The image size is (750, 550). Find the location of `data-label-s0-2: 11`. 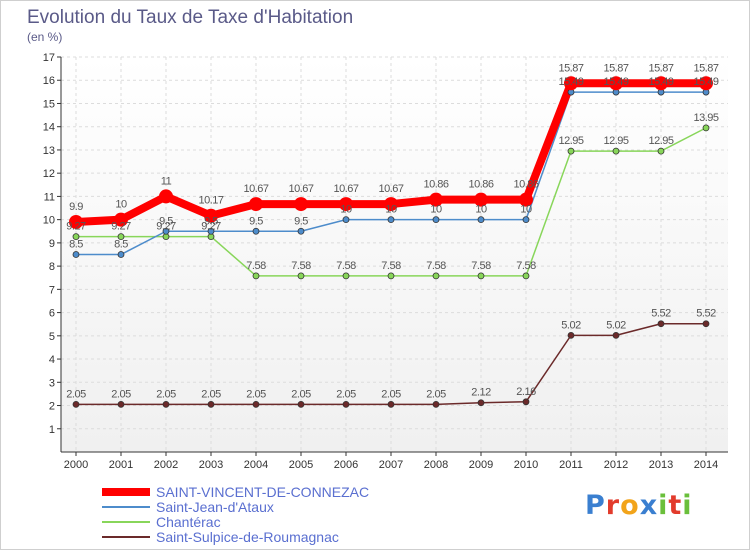

data-label-s0-2: 11 is located at coordinates (166, 181).